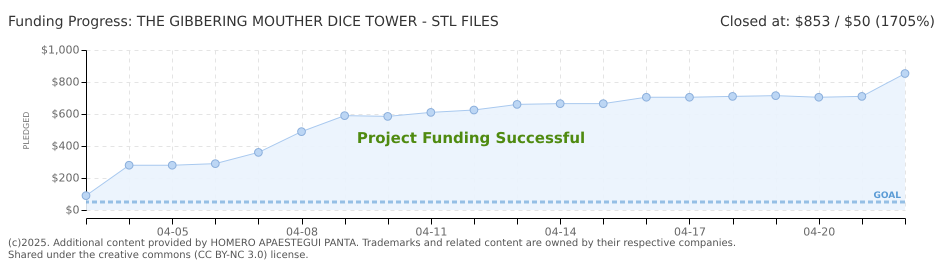 The width and height of the screenshot is (940, 270). What do you see at coordinates (471, 138) in the screenshot?
I see `annotation: Project Funding Successful` at bounding box center [471, 138].